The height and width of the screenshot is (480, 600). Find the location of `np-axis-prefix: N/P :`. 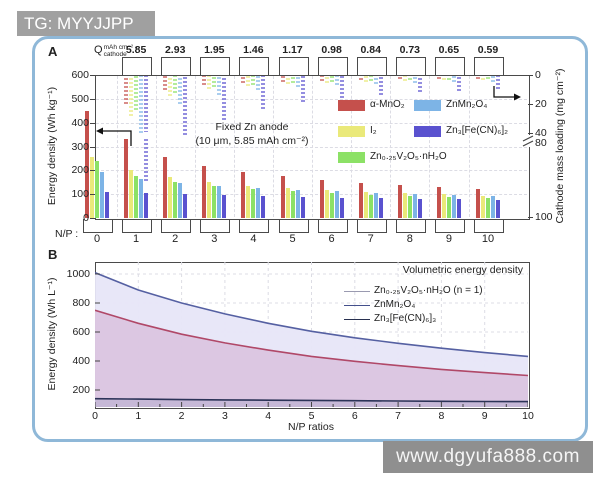

np-axis-prefix: N/P : is located at coordinates (67, 234).